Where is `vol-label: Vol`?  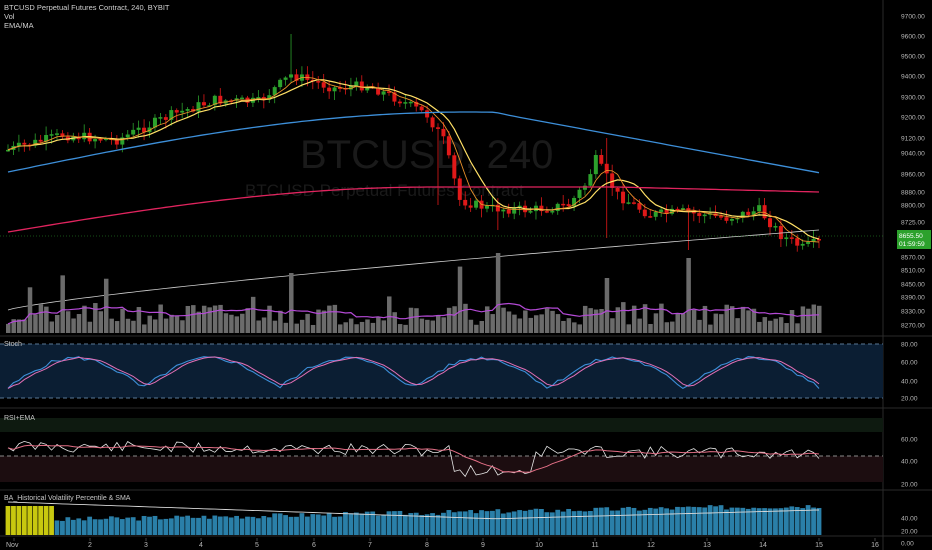 vol-label: Vol is located at coordinates (9, 16).